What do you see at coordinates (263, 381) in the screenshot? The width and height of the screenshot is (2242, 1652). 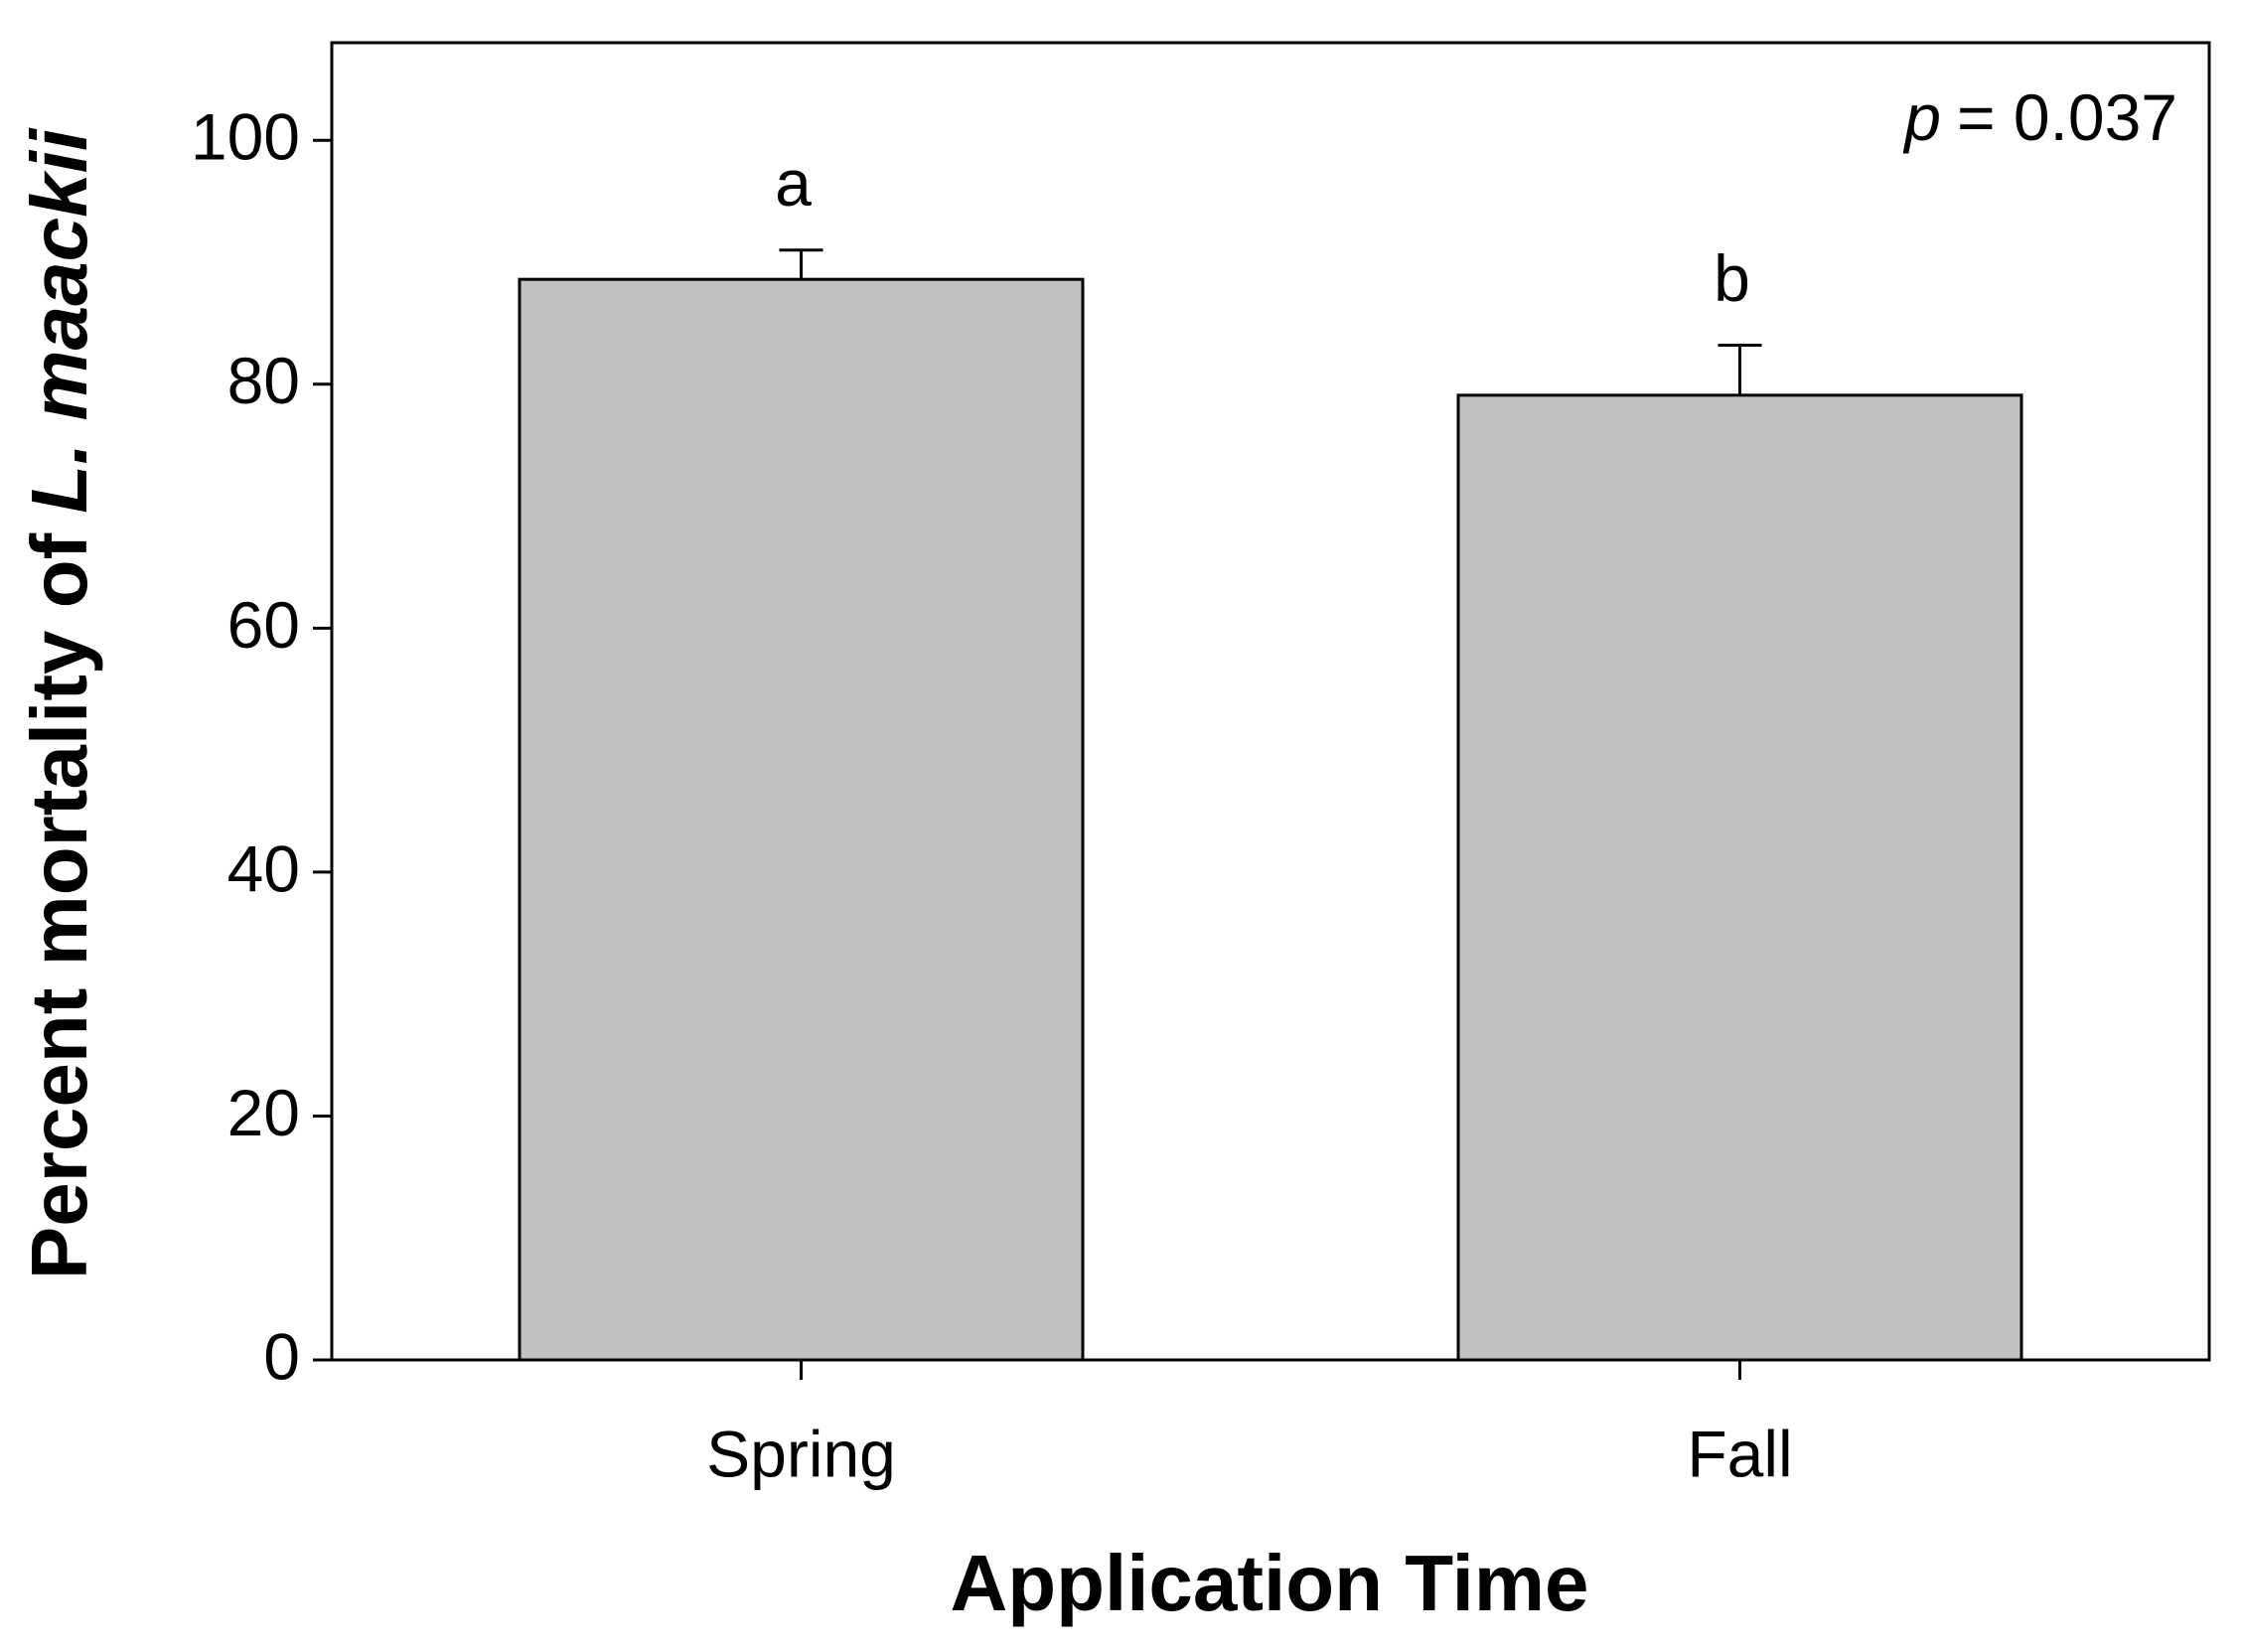 I see `y-tick-label: 80` at bounding box center [263, 381].